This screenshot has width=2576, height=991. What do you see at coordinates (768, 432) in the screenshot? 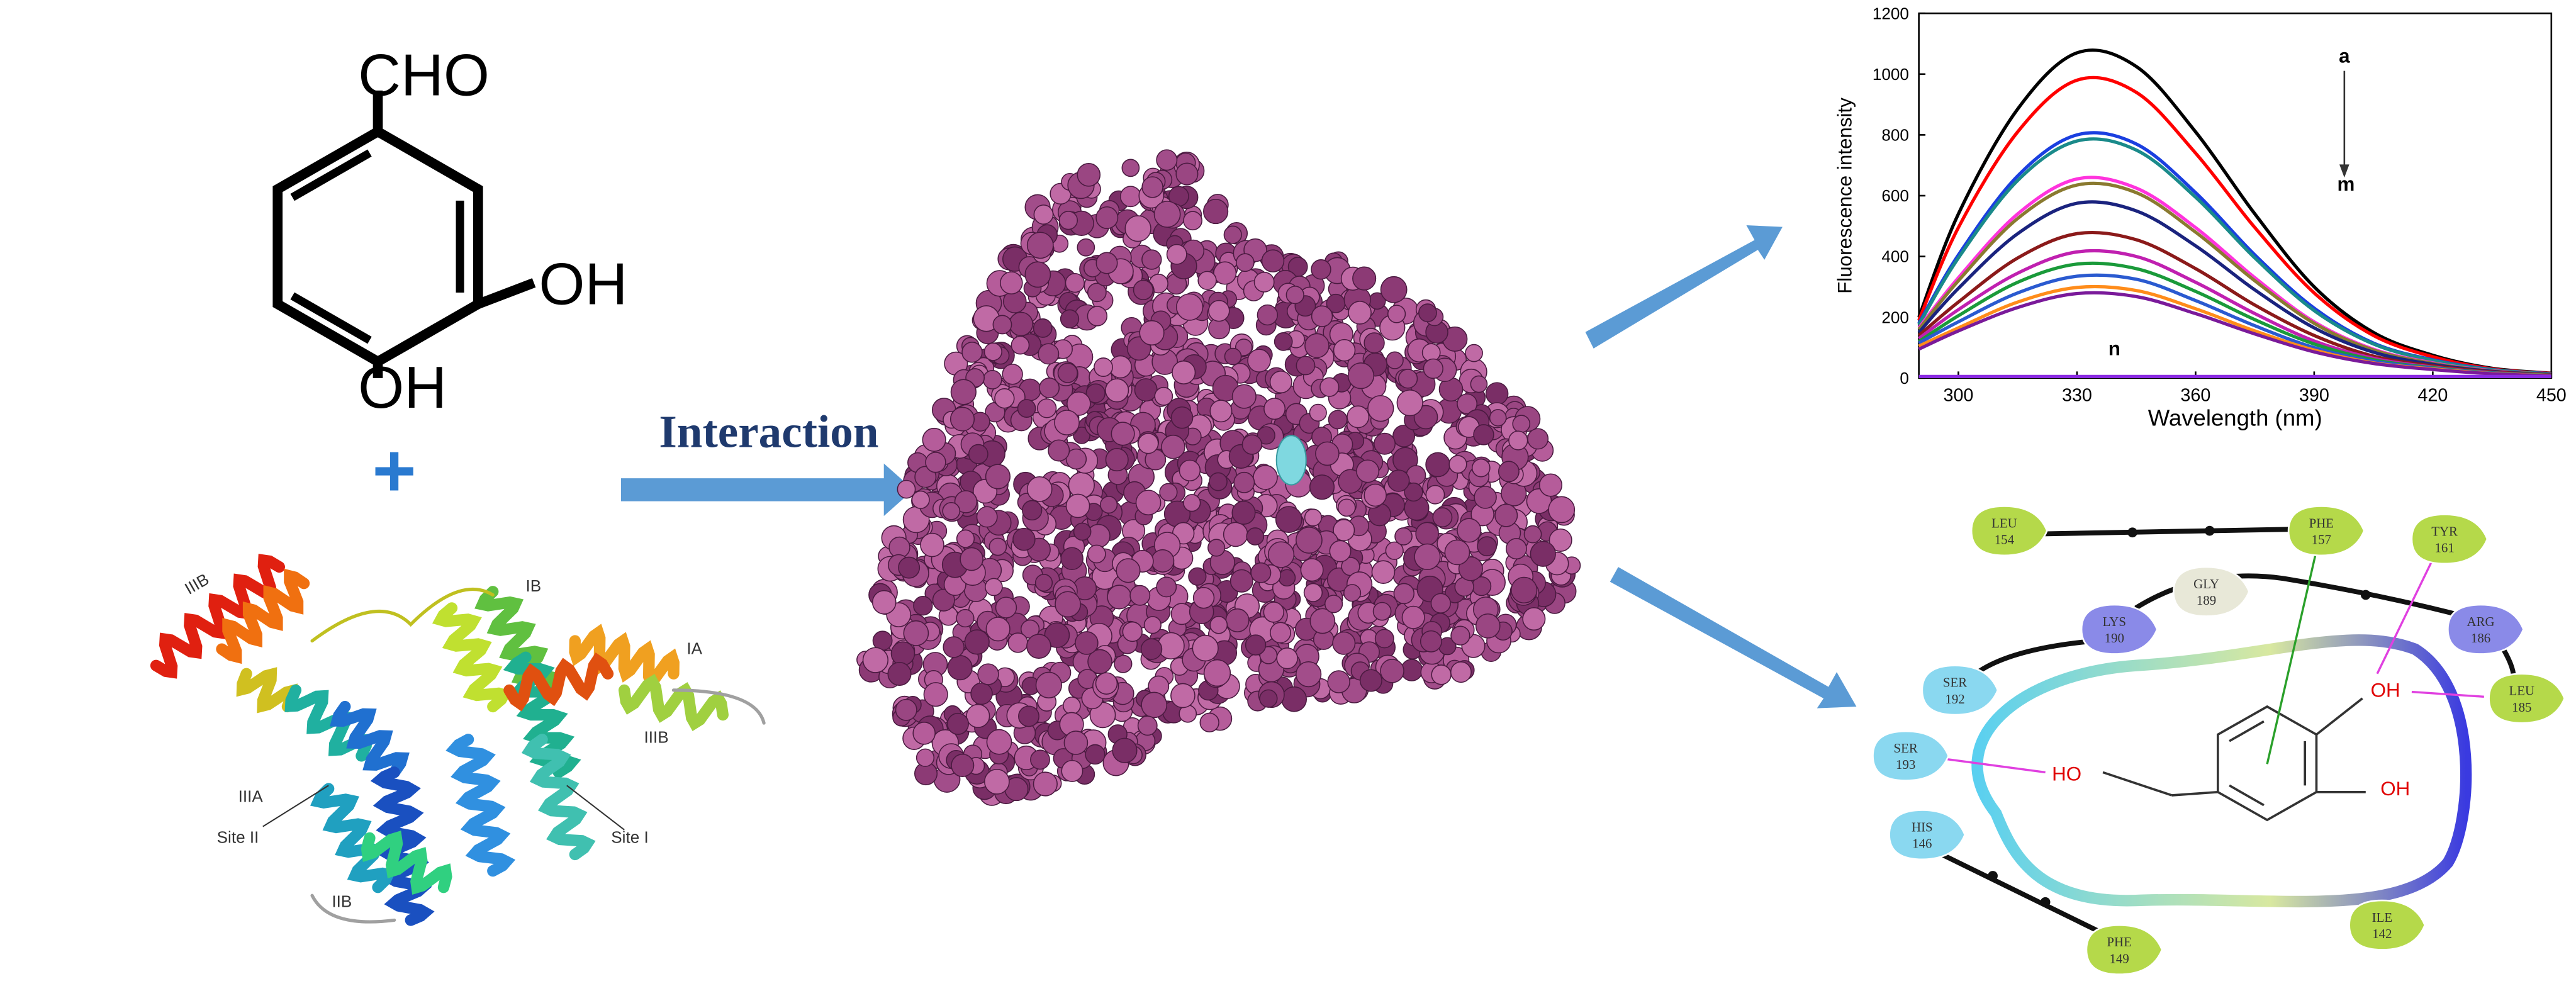
I see `interaction-label: Interaction` at bounding box center [768, 432].